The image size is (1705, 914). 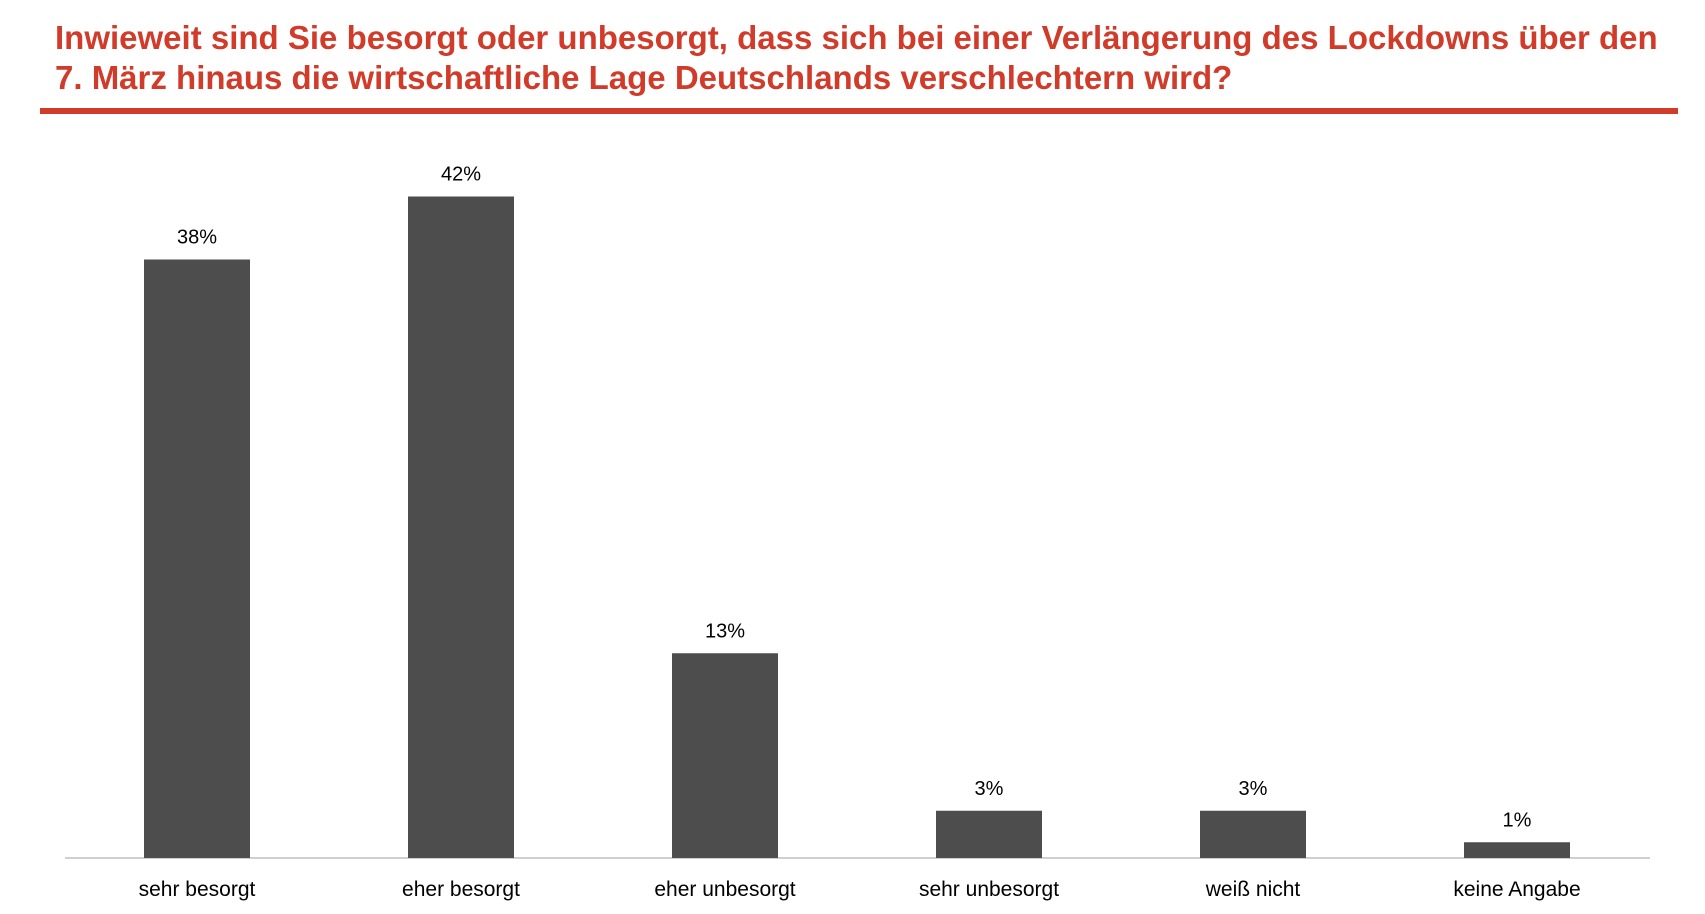 What do you see at coordinates (461, 175) in the screenshot?
I see `value-label-1: 42%` at bounding box center [461, 175].